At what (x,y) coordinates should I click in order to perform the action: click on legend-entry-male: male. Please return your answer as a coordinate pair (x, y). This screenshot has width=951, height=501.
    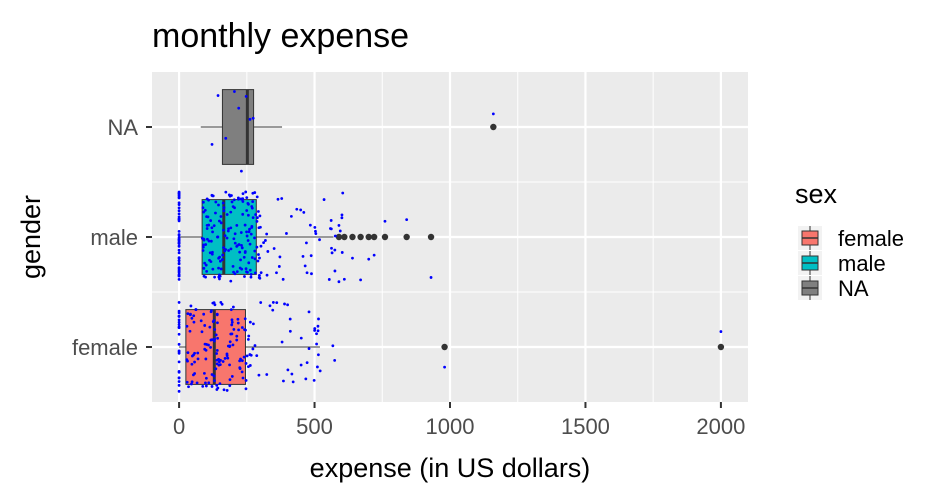
    Looking at the image, I should click on (842, 263).